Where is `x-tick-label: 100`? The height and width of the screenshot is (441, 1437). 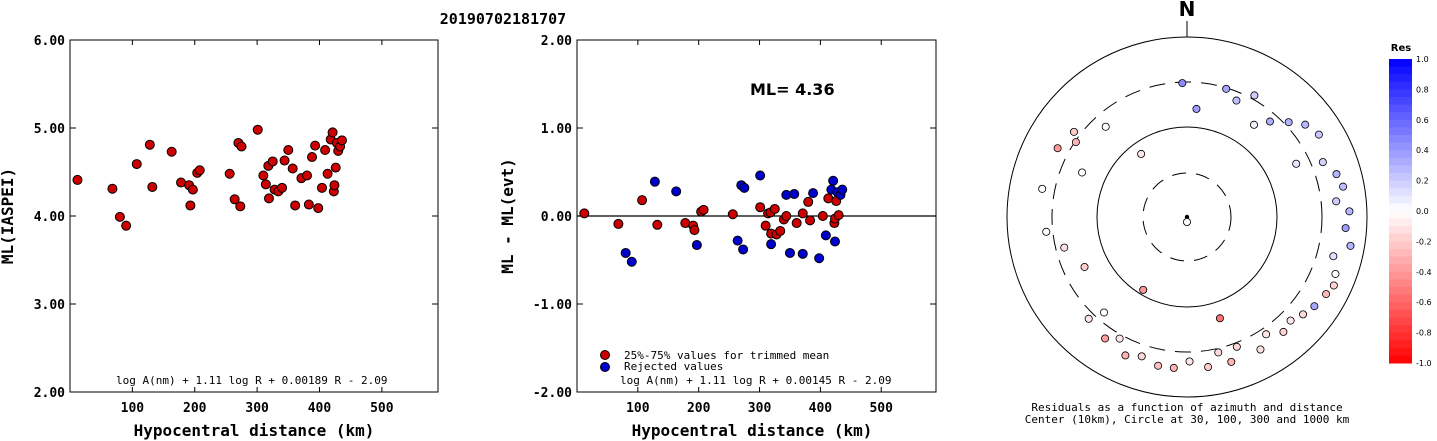
x-tick-label: 100 is located at coordinates (638, 408).